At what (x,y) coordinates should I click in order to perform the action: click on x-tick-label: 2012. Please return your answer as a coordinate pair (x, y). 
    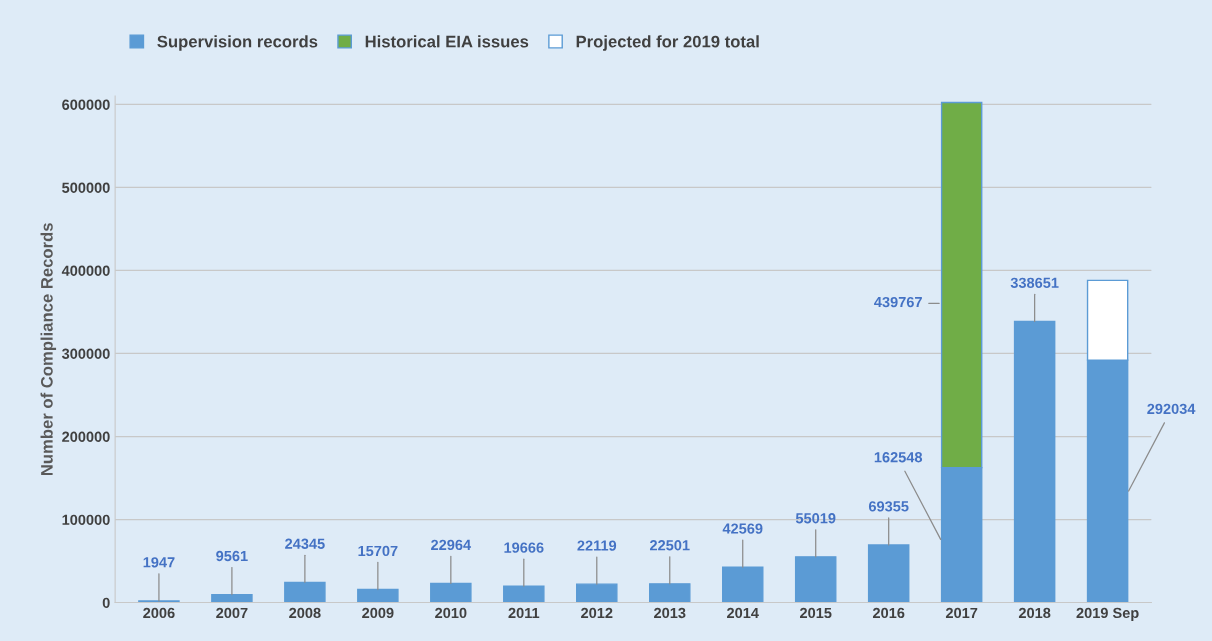
    Looking at the image, I should click on (597, 613).